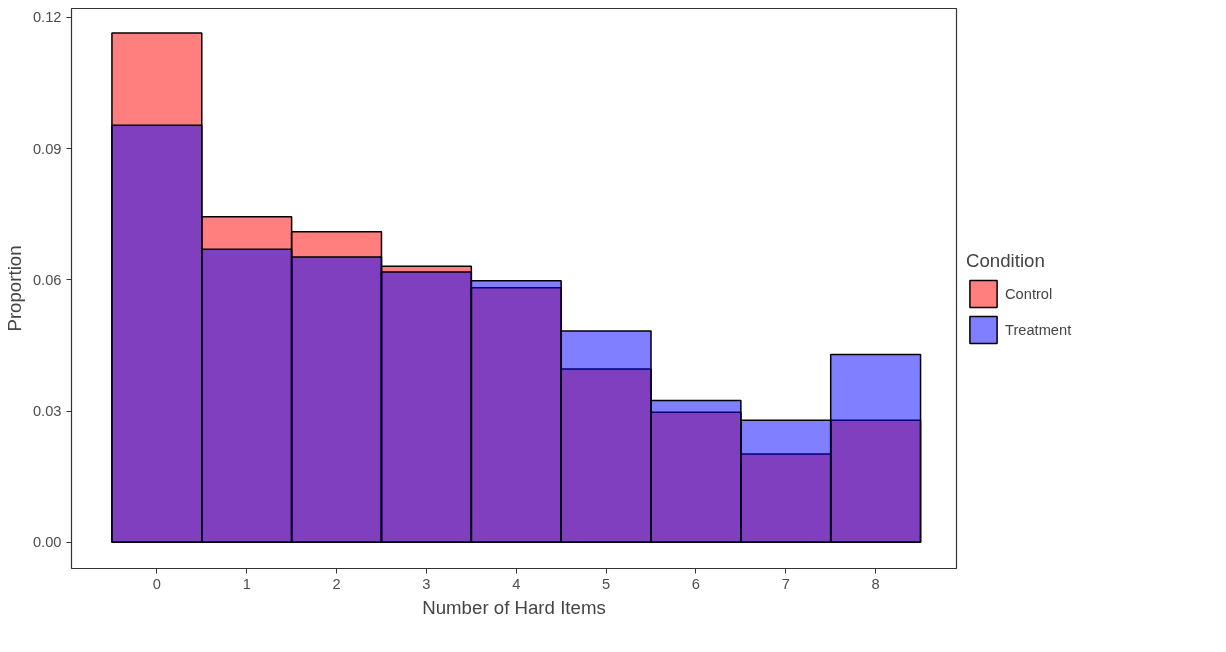  Describe the element at coordinates (47, 279) in the screenshot. I see `y-tick-label: 0.06` at that location.